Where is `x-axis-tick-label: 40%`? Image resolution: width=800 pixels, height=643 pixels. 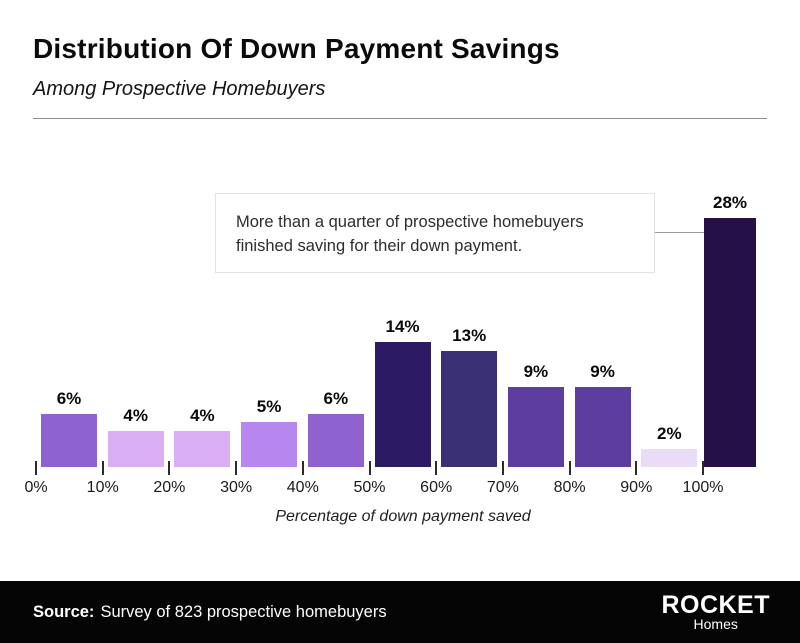 x-axis-tick-label: 40% is located at coordinates (302, 487).